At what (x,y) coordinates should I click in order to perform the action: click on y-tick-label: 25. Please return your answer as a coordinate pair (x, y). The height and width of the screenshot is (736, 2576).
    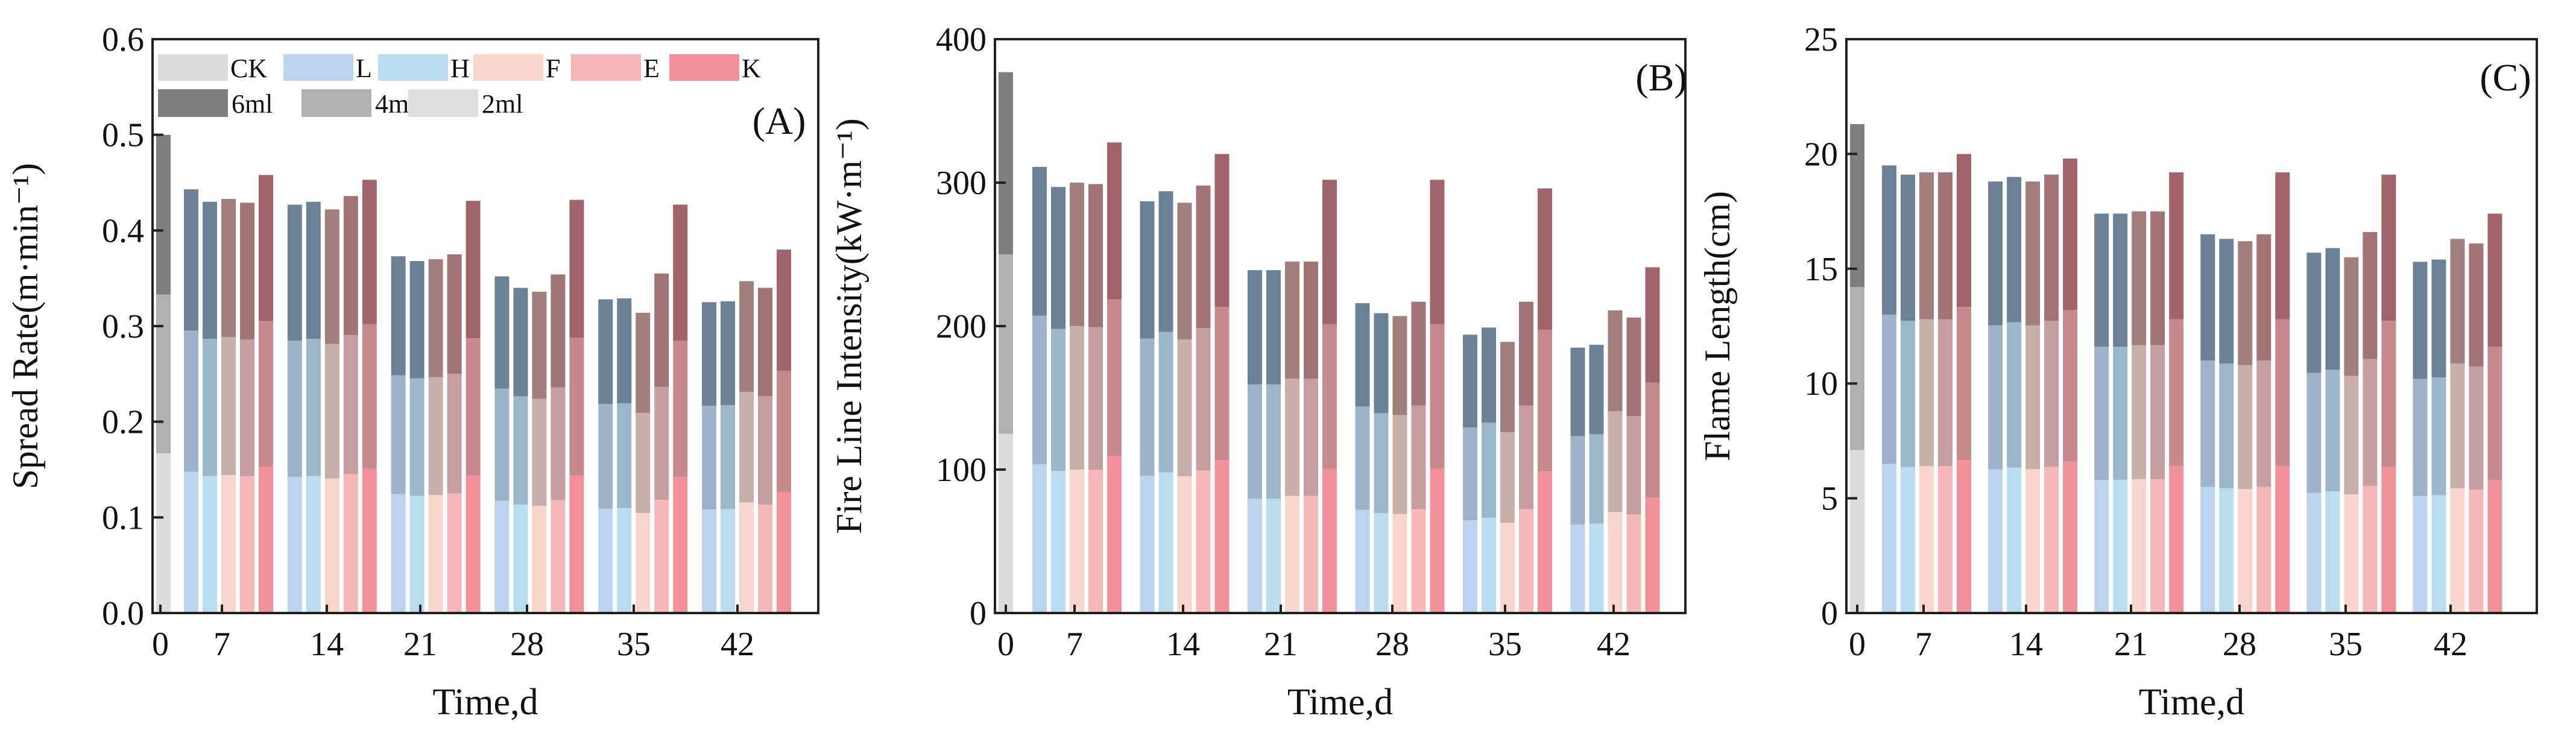
    Looking at the image, I should click on (1821, 39).